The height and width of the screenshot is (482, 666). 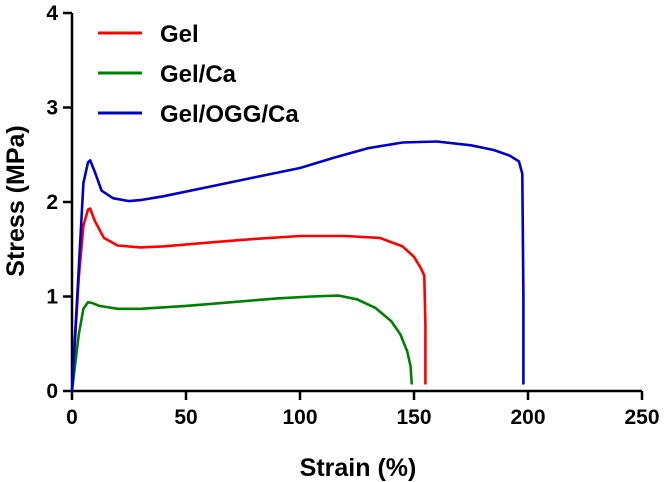 I want to click on x-tick-label: 150, so click(x=413, y=417).